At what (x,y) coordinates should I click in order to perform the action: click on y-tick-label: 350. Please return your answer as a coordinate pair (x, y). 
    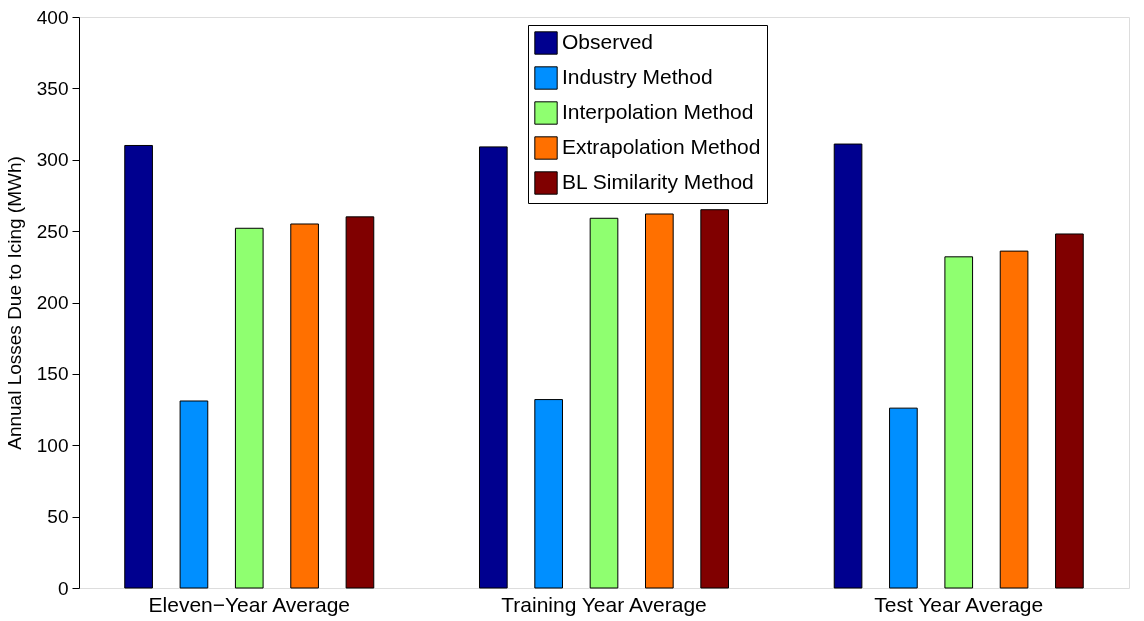
    Looking at the image, I should click on (52, 88).